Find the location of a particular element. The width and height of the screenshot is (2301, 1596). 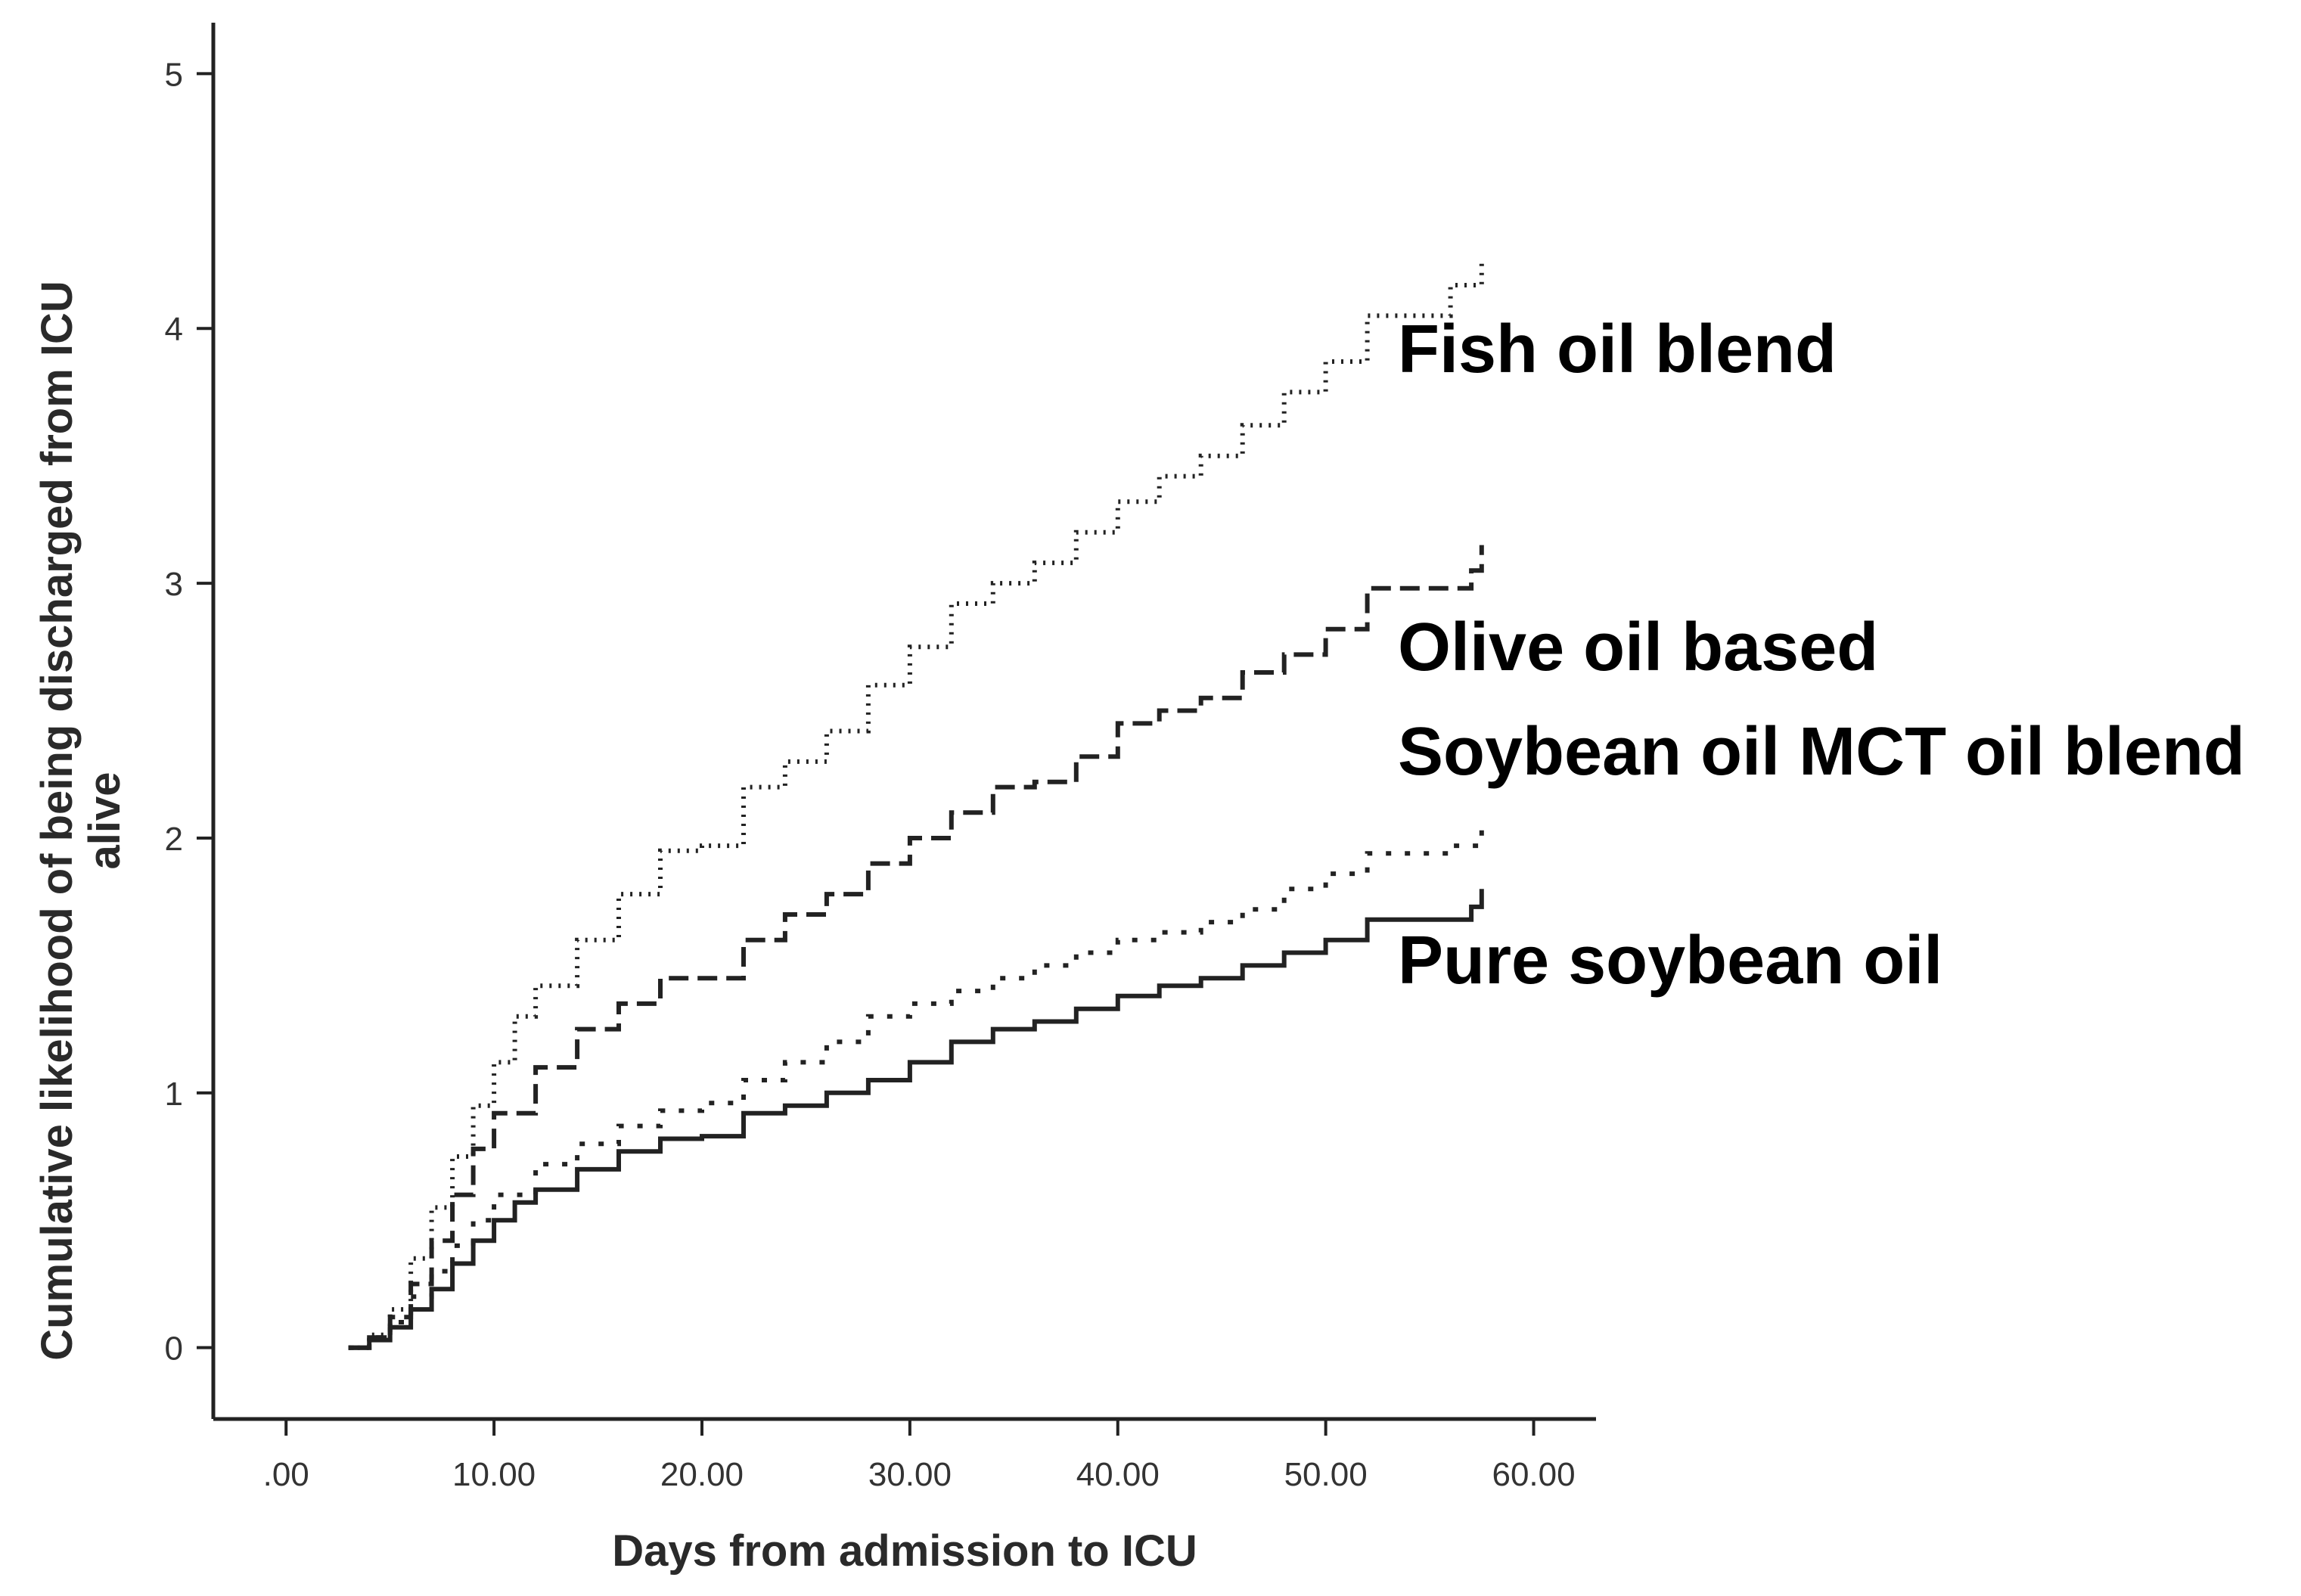

series-label-3: Pure soybean oil is located at coordinates (1670, 960).